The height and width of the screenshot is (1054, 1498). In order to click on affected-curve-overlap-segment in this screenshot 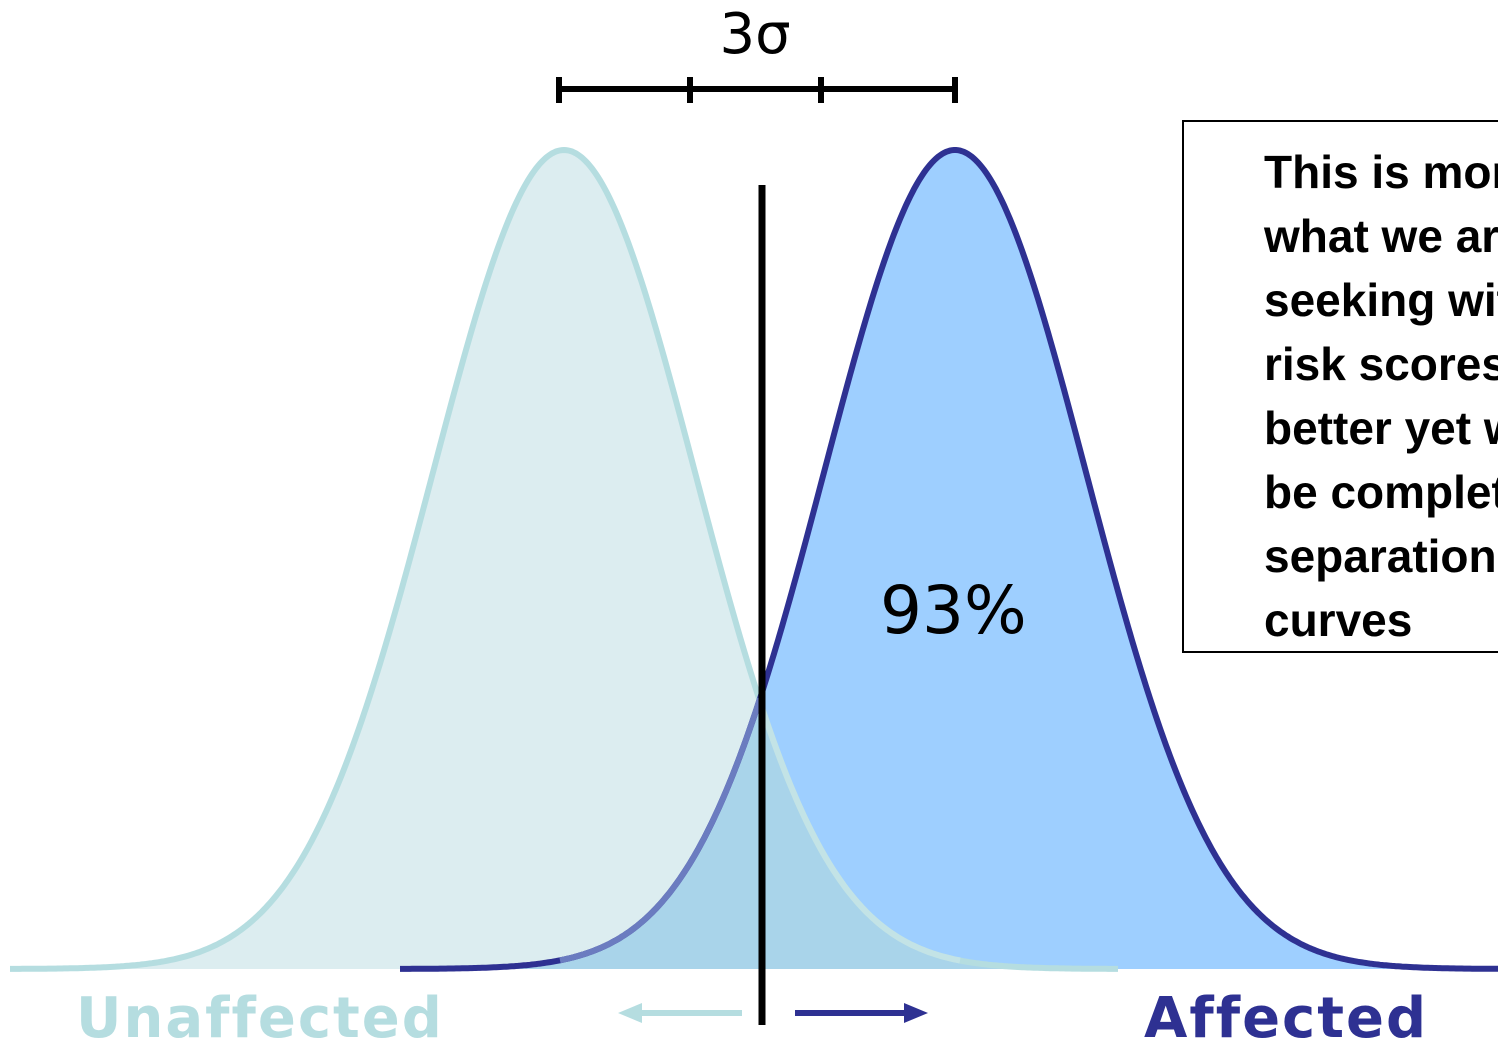, I will do `click(661, 830)`.